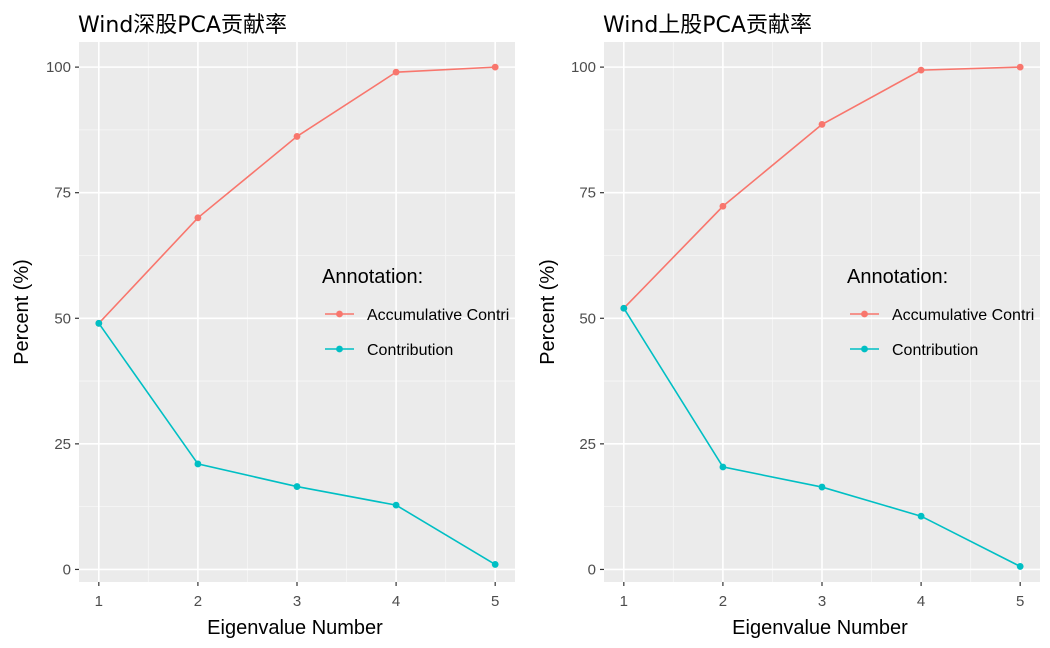  I want to click on chart-title: Wind深股PCA贡献率, so click(182, 25).